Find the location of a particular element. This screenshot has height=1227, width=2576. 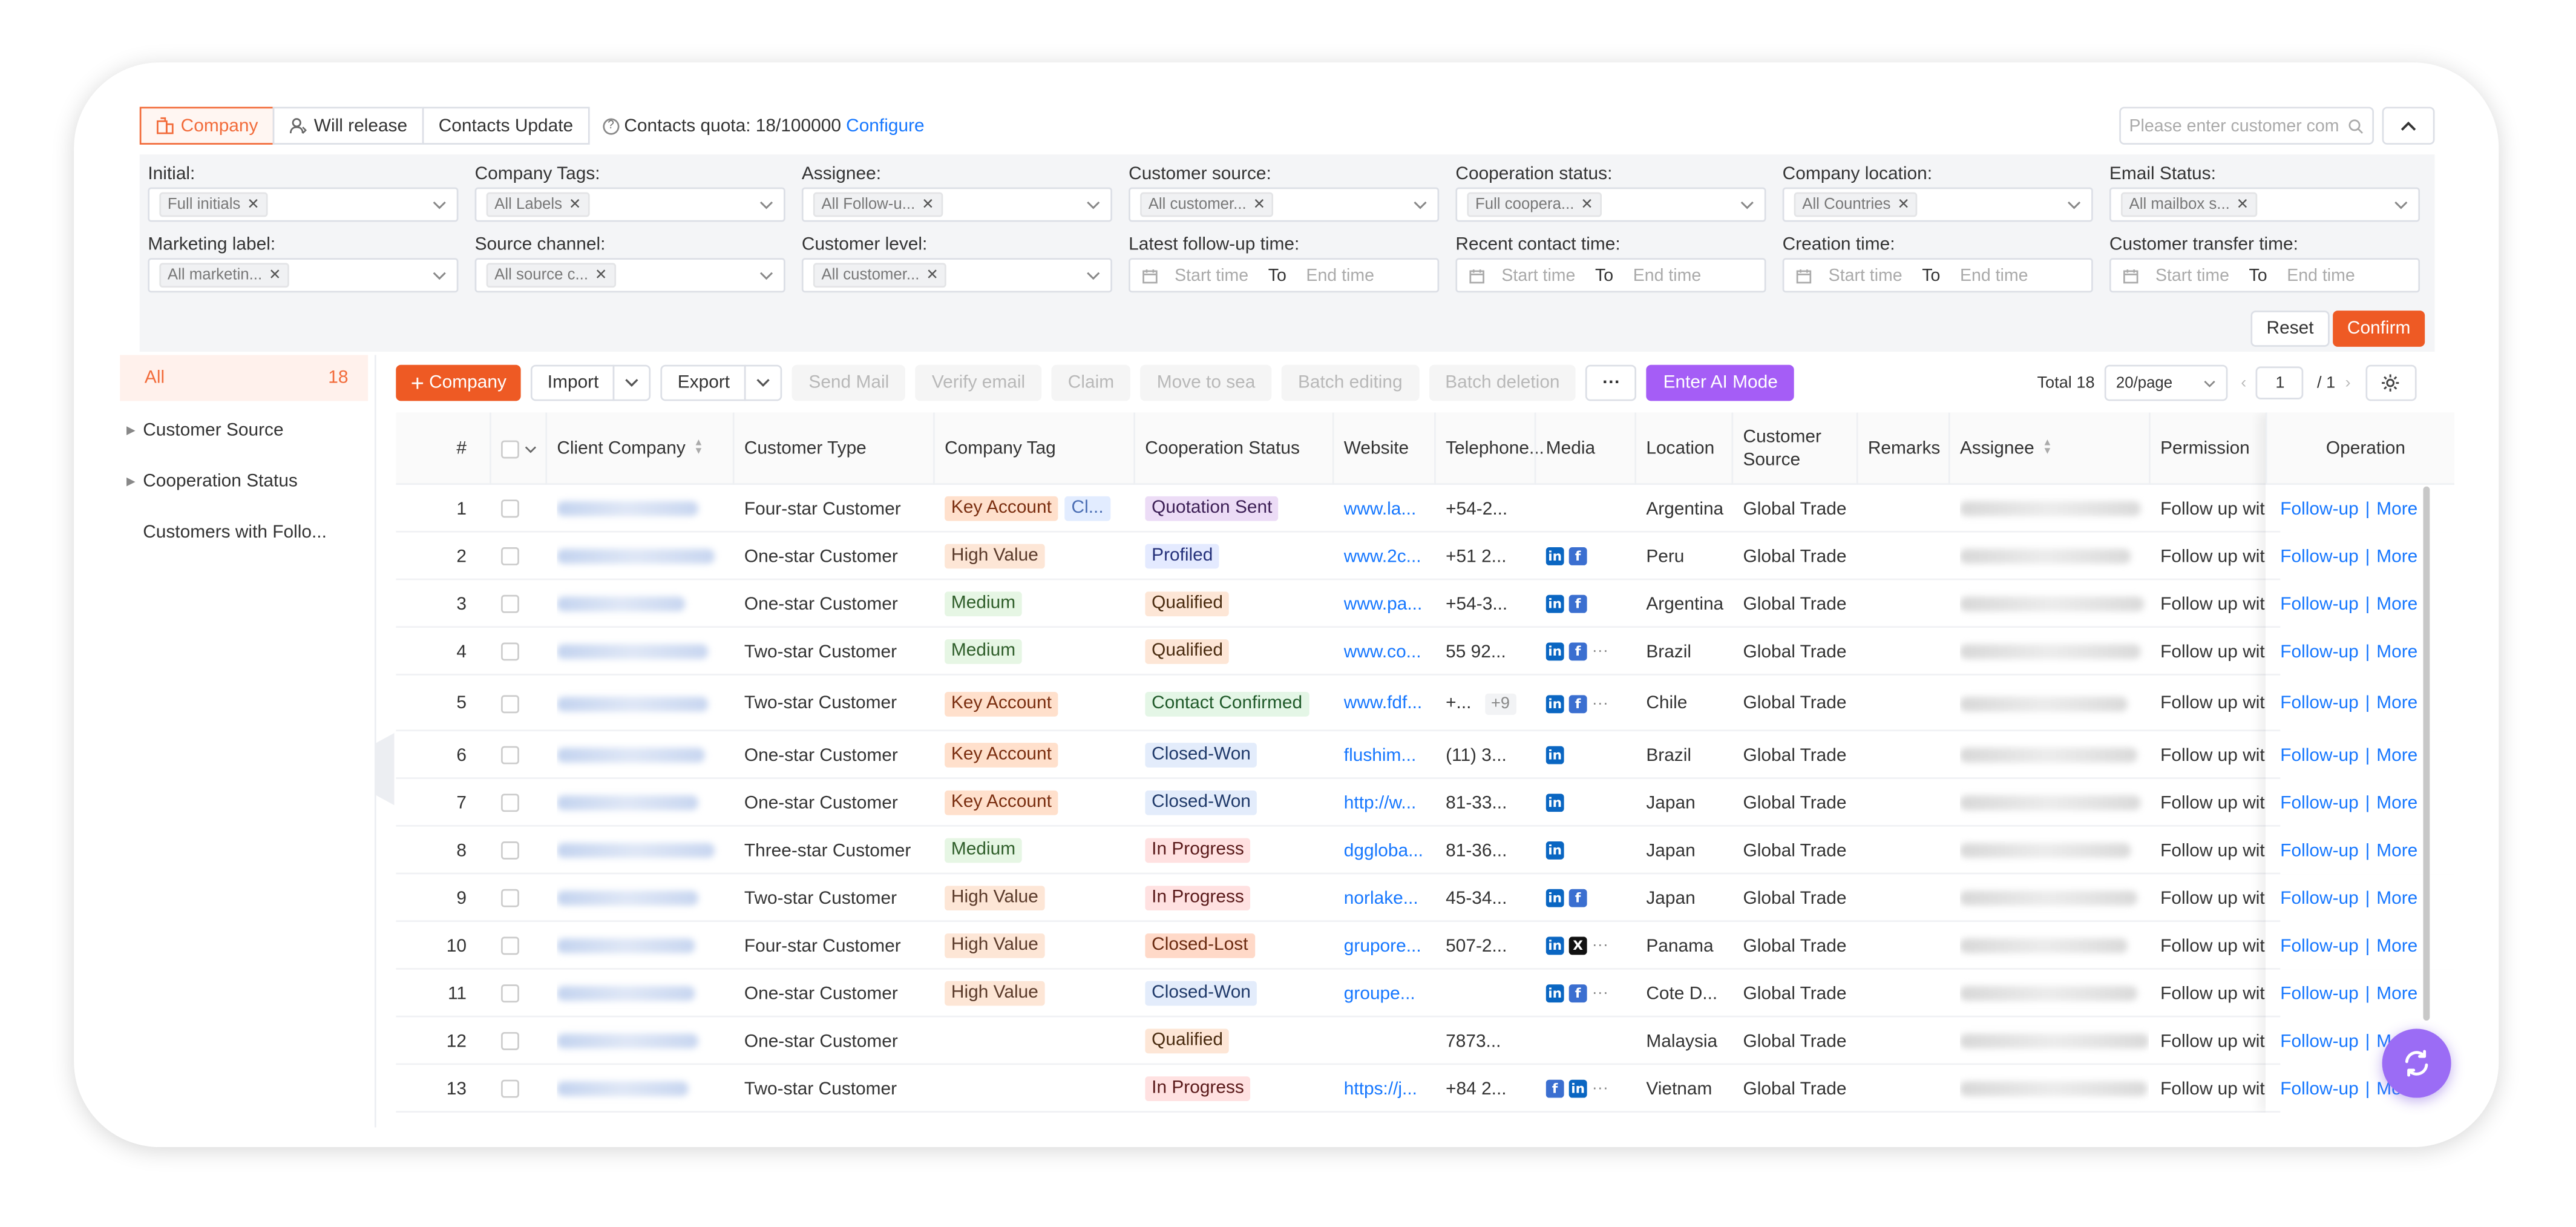

search-input: Please enter customer com is located at coordinates (2246, 126).